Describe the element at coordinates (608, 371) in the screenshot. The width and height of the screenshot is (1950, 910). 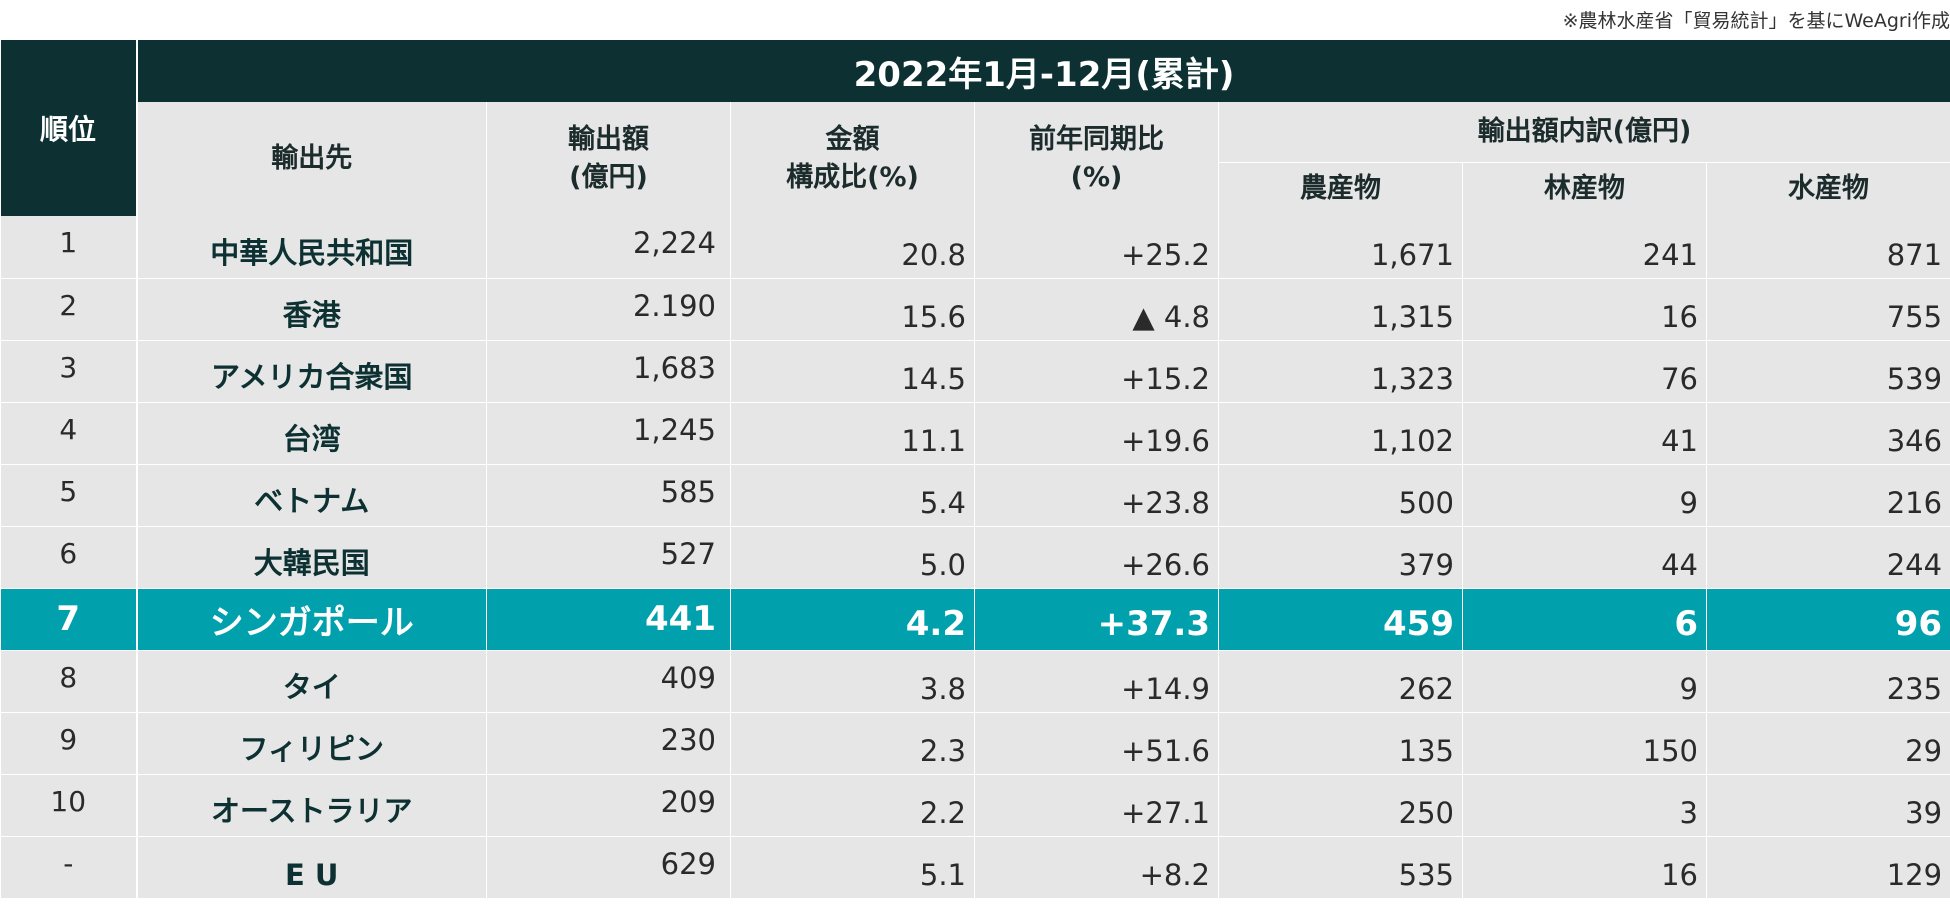
I see `export-value-cell: 1,683` at that location.